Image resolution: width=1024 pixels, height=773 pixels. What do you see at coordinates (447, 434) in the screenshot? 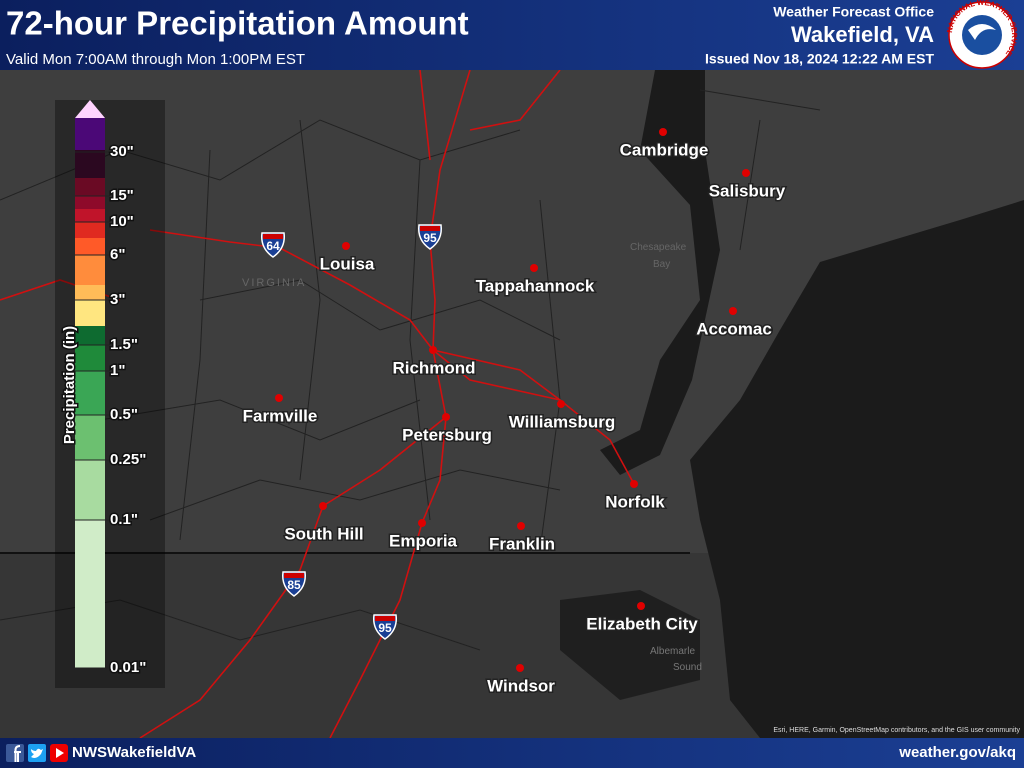
I see `city-label: Petersburg` at bounding box center [447, 434].